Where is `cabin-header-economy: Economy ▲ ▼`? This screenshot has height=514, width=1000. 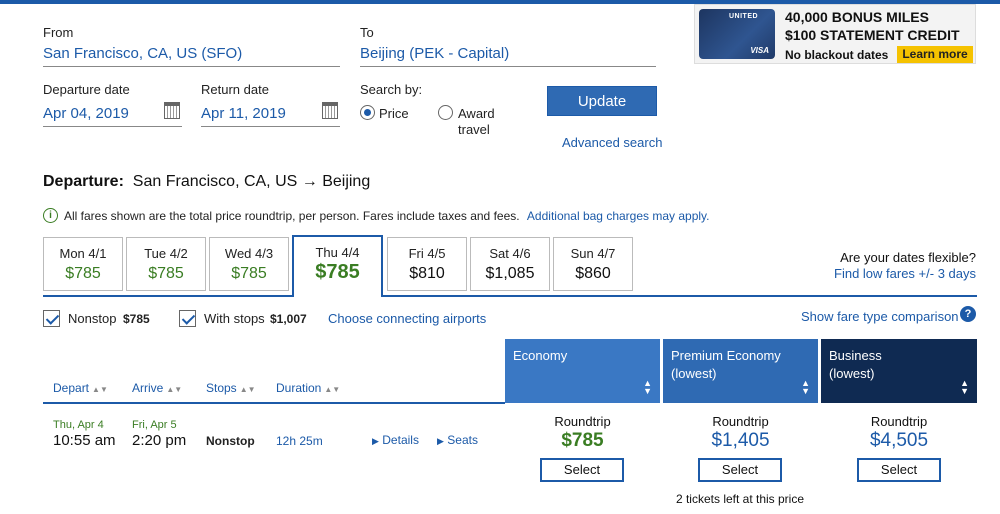
cabin-header-economy: Economy ▲ ▼ is located at coordinates (582, 371).